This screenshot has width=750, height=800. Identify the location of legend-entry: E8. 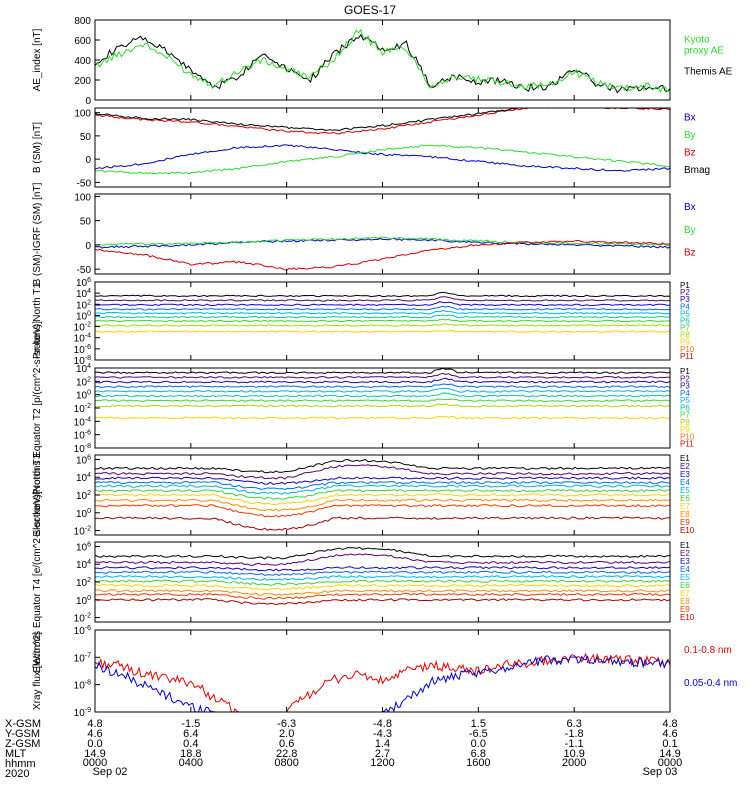
(685, 514).